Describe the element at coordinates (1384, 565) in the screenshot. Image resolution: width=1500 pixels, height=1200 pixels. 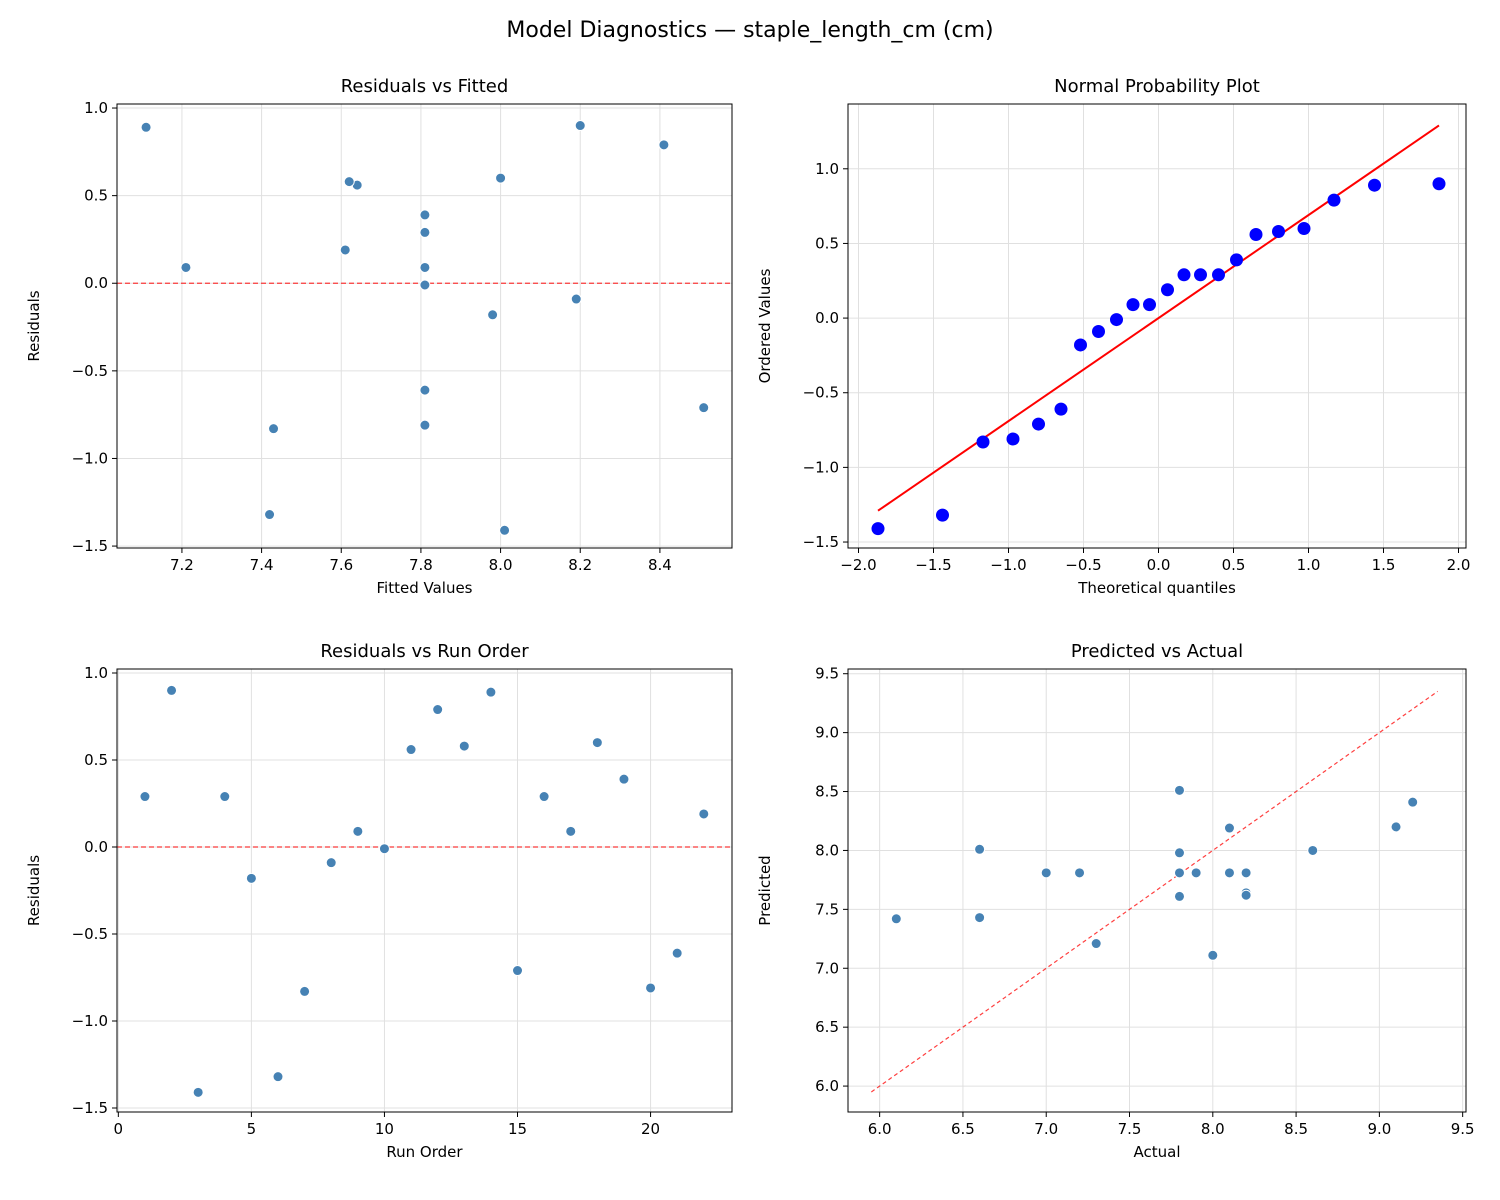
I see `x-tick-label: 1.5` at that location.